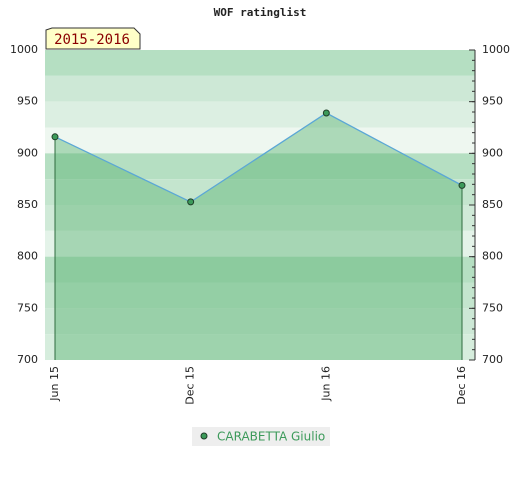 The width and height of the screenshot is (520, 484). What do you see at coordinates (492, 101) in the screenshot?
I see `y2-tick-label: 950` at bounding box center [492, 101].